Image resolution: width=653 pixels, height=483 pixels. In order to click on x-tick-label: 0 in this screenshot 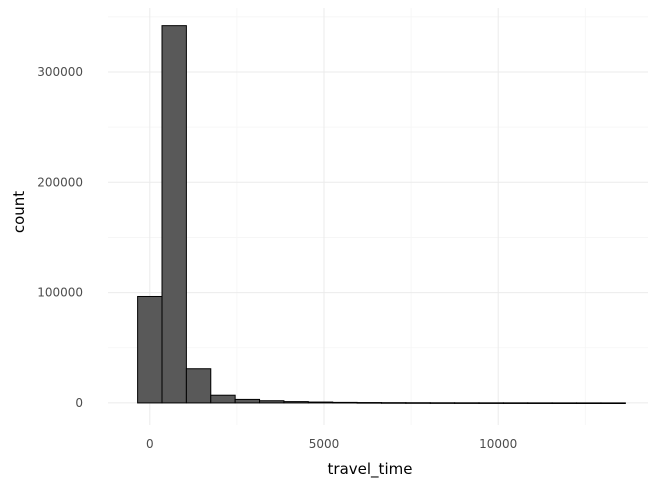, I will do `click(150, 444)`.